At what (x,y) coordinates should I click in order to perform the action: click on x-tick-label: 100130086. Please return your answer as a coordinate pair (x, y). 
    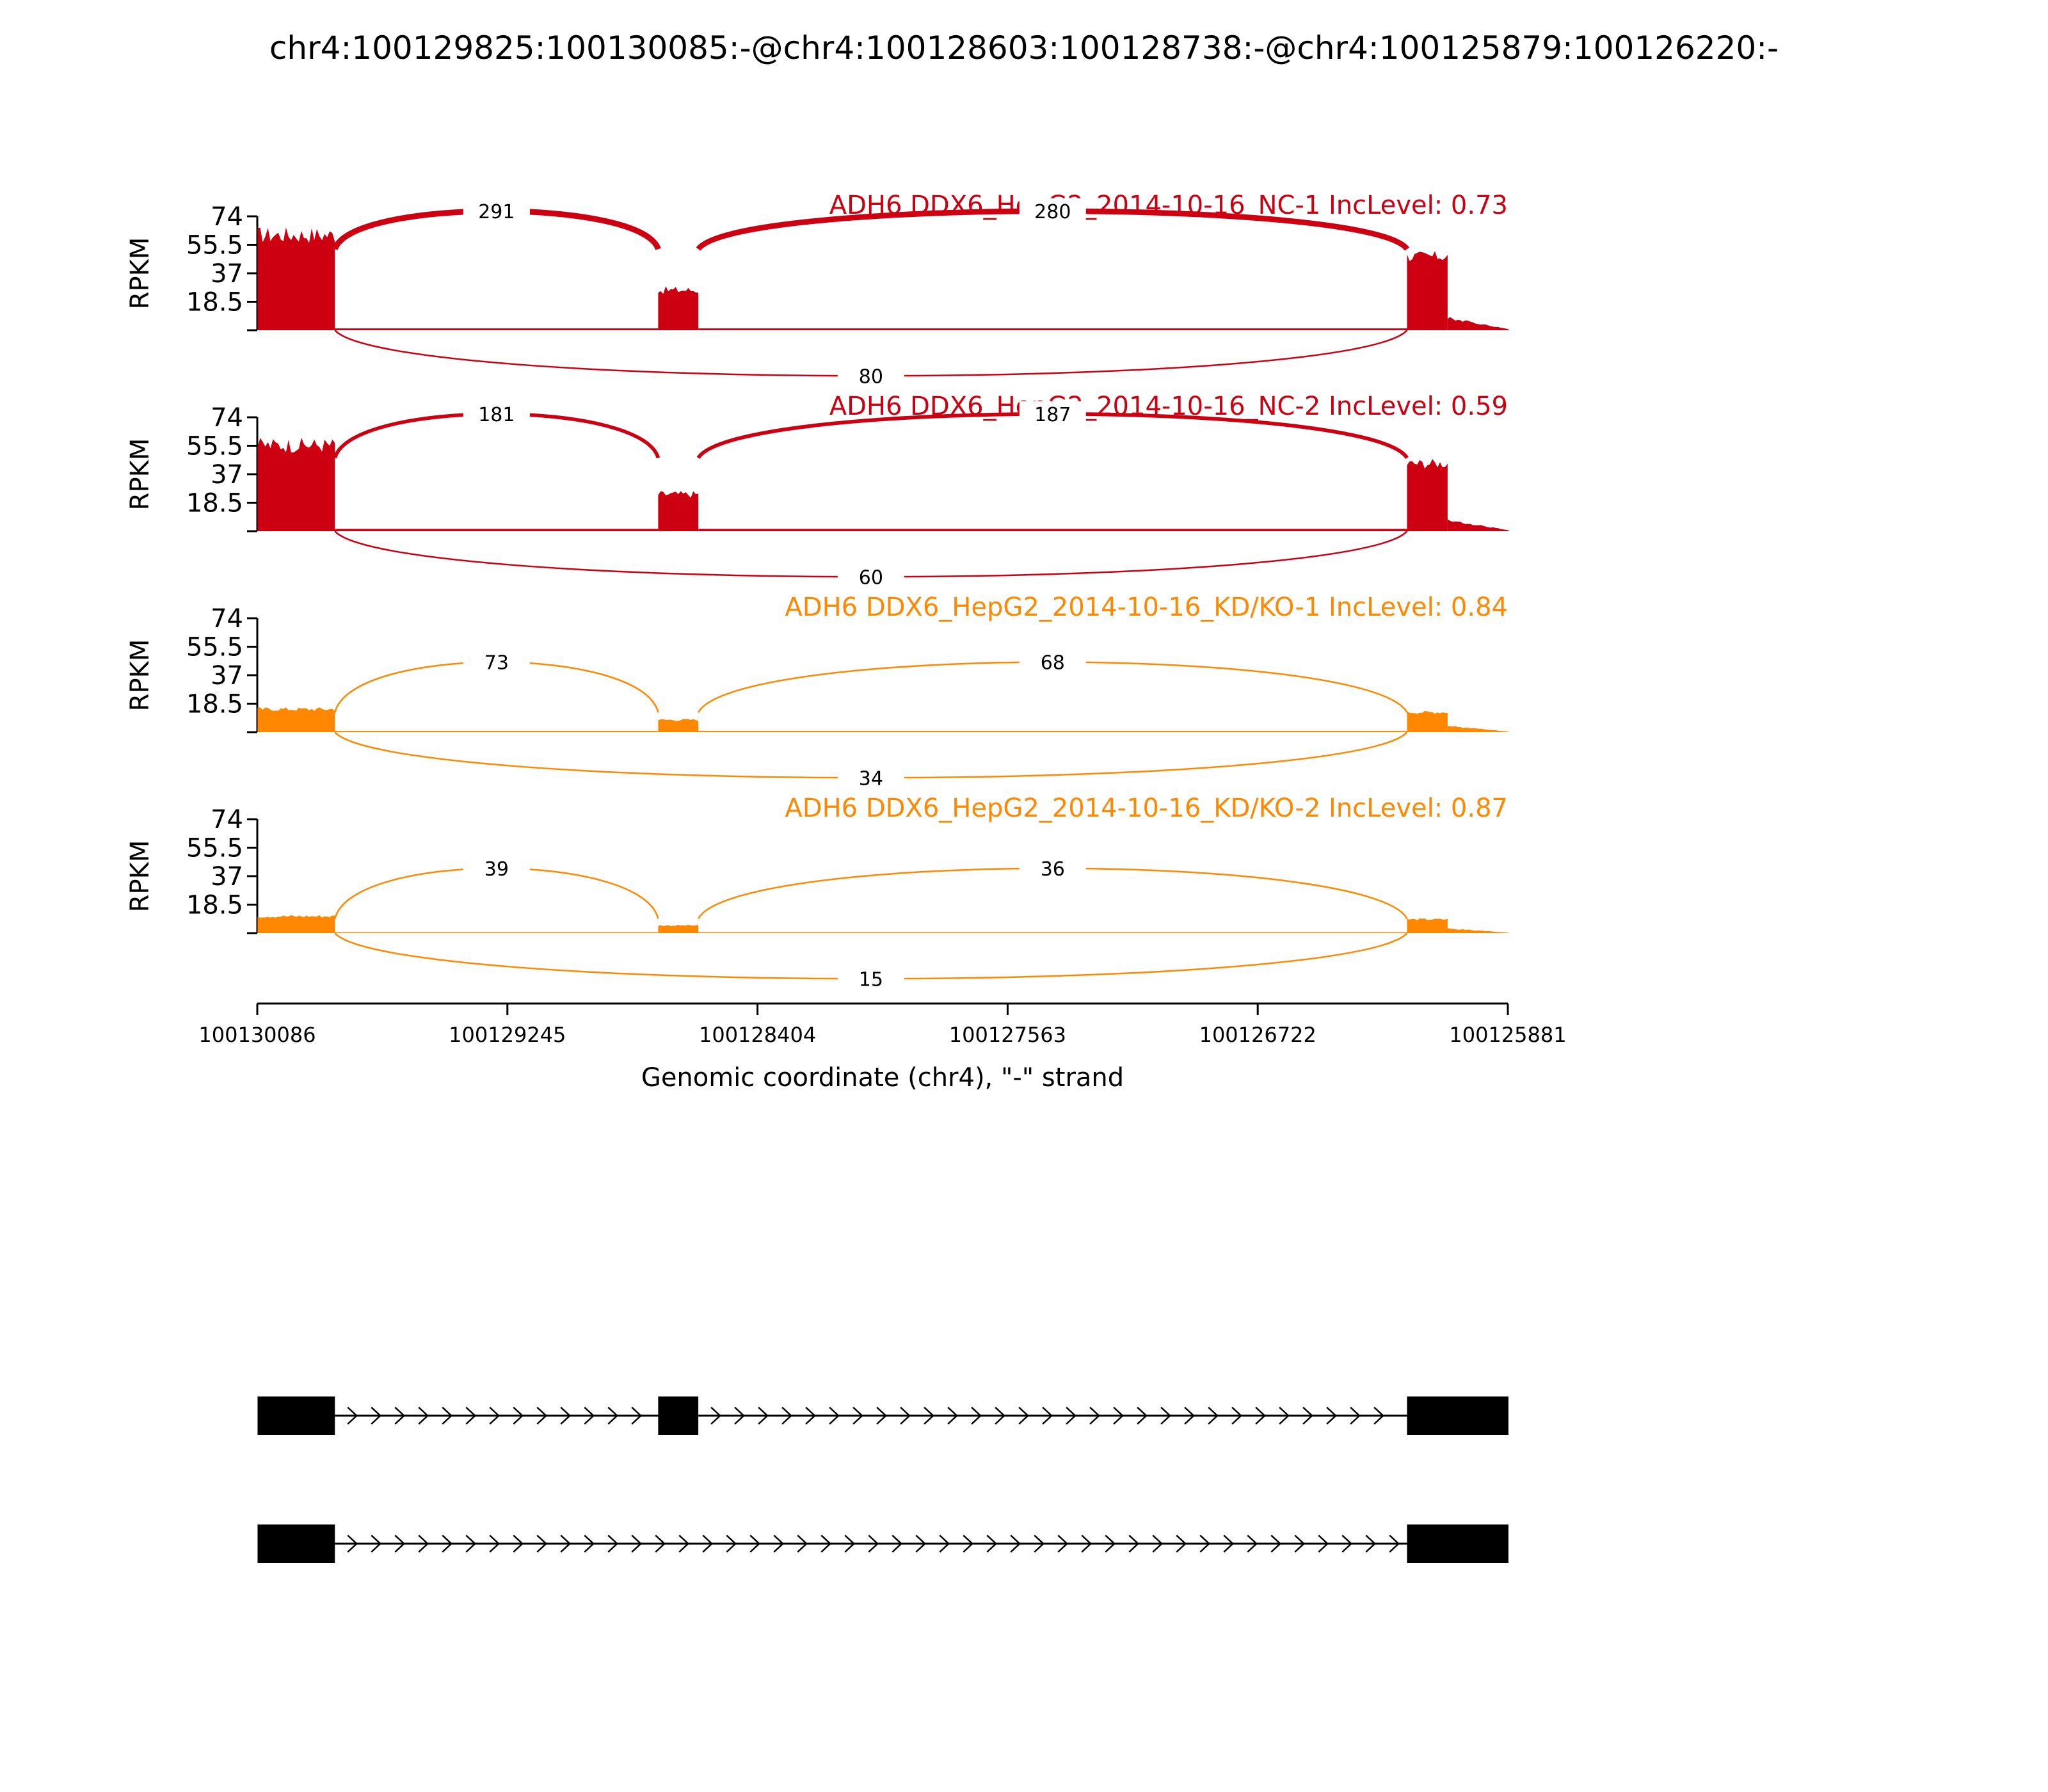
    Looking at the image, I should click on (257, 1035).